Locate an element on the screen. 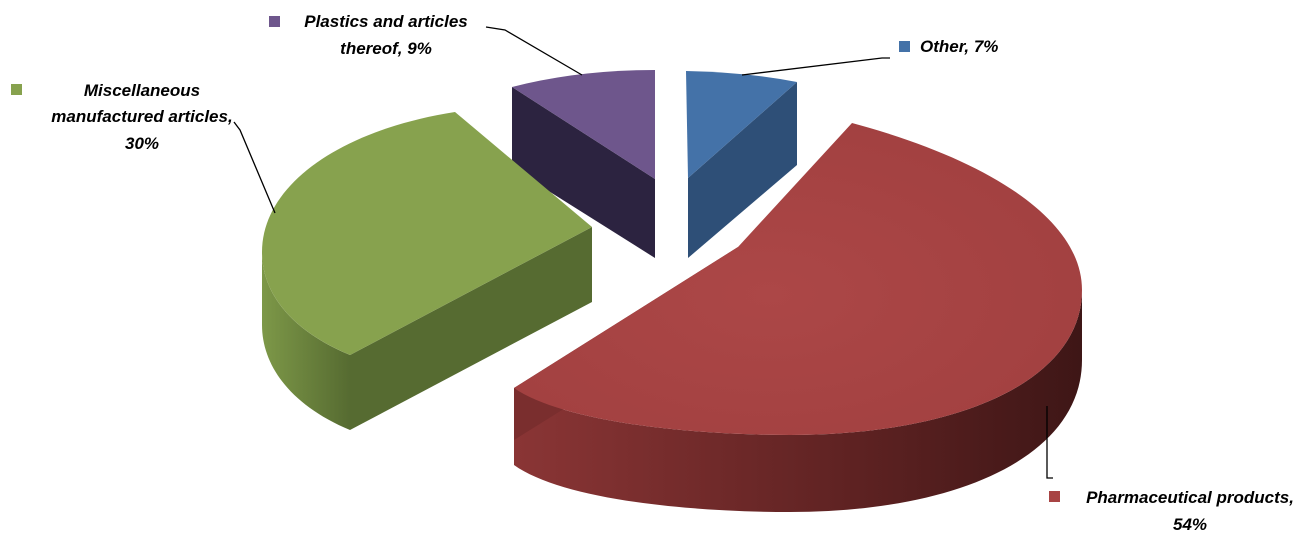 Image resolution: width=1314 pixels, height=535 pixels. data-label-plastics-line1: Plastics and articles is located at coordinates (385, 21).